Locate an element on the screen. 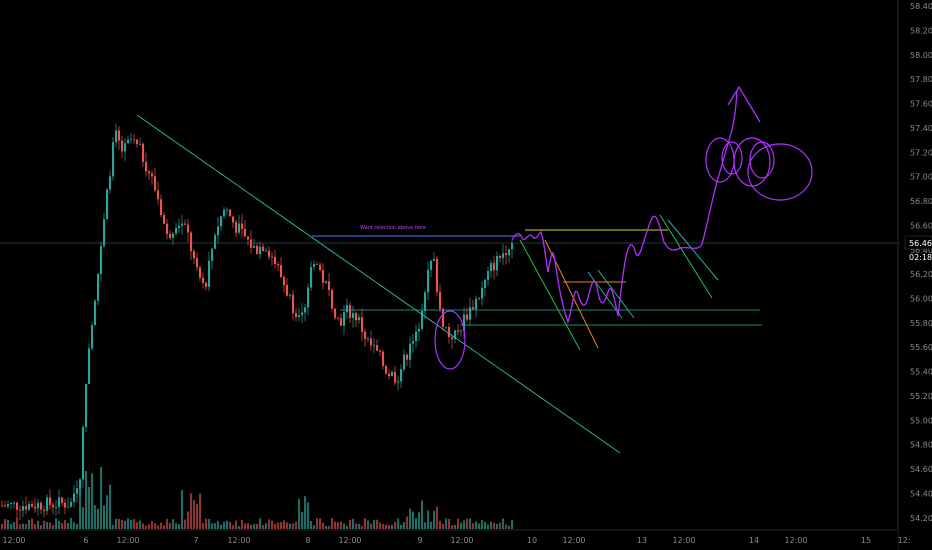 Image resolution: width=932 pixels, height=550 pixels. x-tick-label: 6 is located at coordinates (85, 540).